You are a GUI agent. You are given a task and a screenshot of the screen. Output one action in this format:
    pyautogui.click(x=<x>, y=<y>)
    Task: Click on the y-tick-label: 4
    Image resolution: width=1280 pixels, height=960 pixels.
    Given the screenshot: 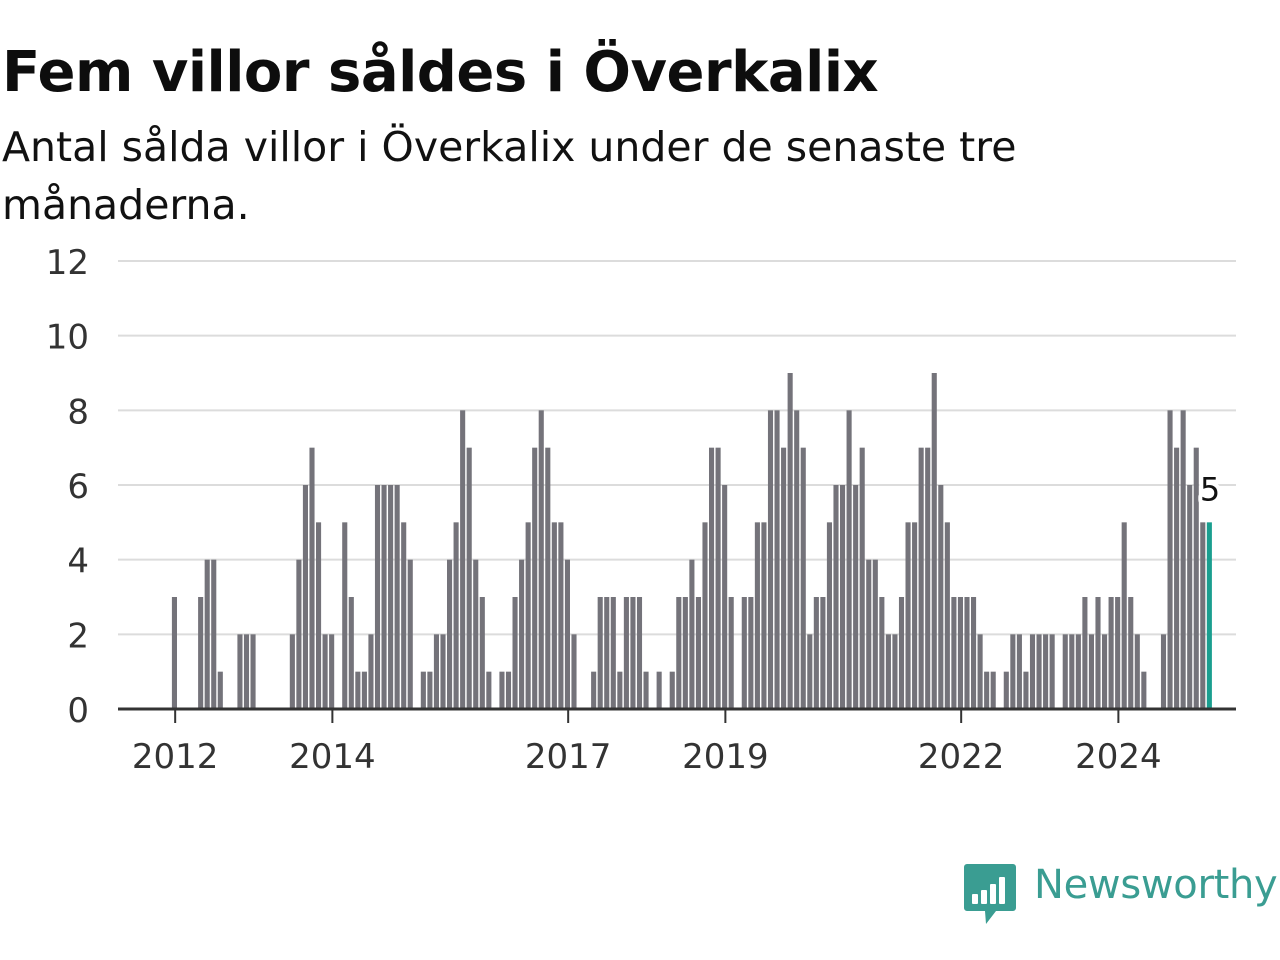 What is the action you would take?
    pyautogui.click(x=78, y=562)
    